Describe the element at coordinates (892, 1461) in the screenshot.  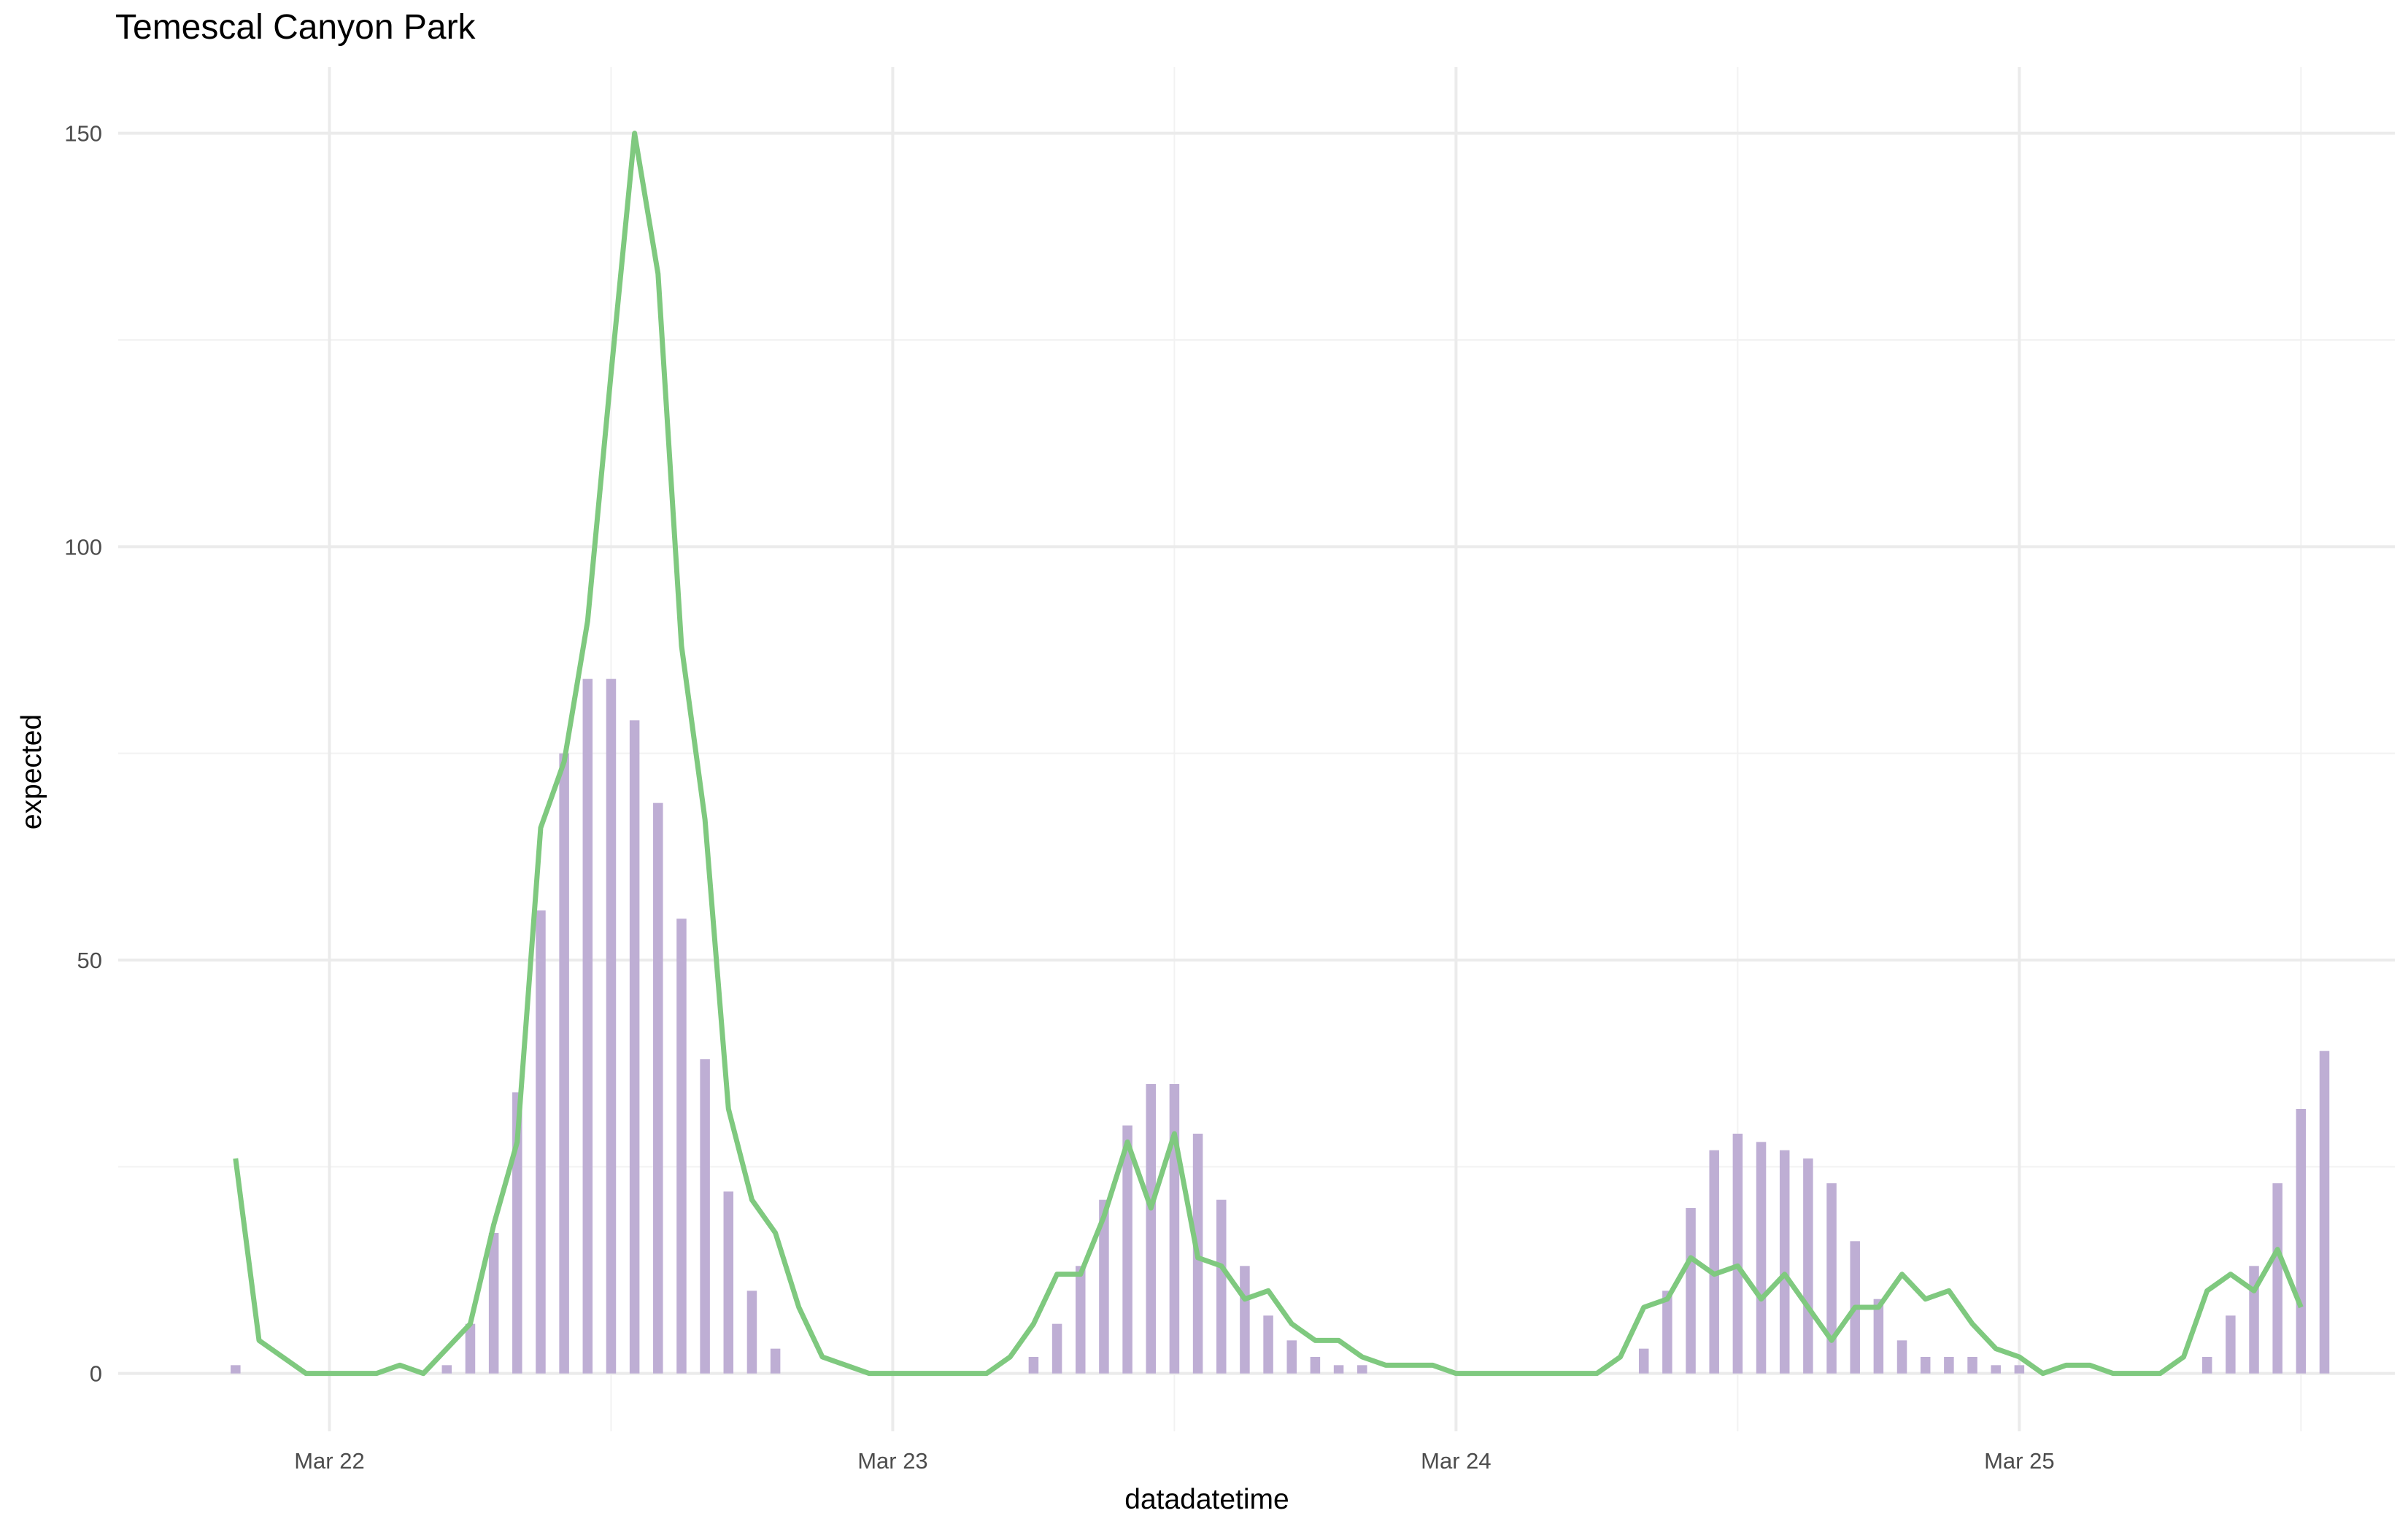
I see `x-tick-label: Mar 23` at that location.